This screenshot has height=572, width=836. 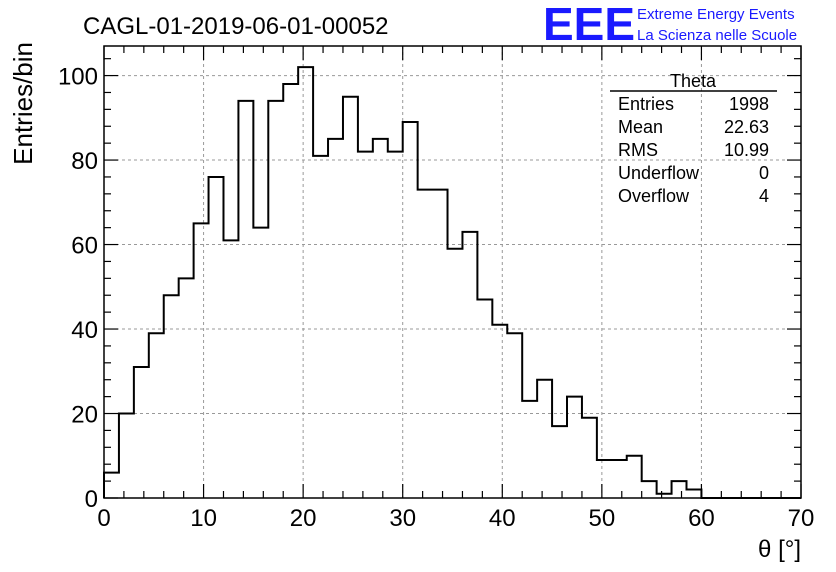 What do you see at coordinates (749, 104) in the screenshot?
I see `stats-row-value: 1998` at bounding box center [749, 104].